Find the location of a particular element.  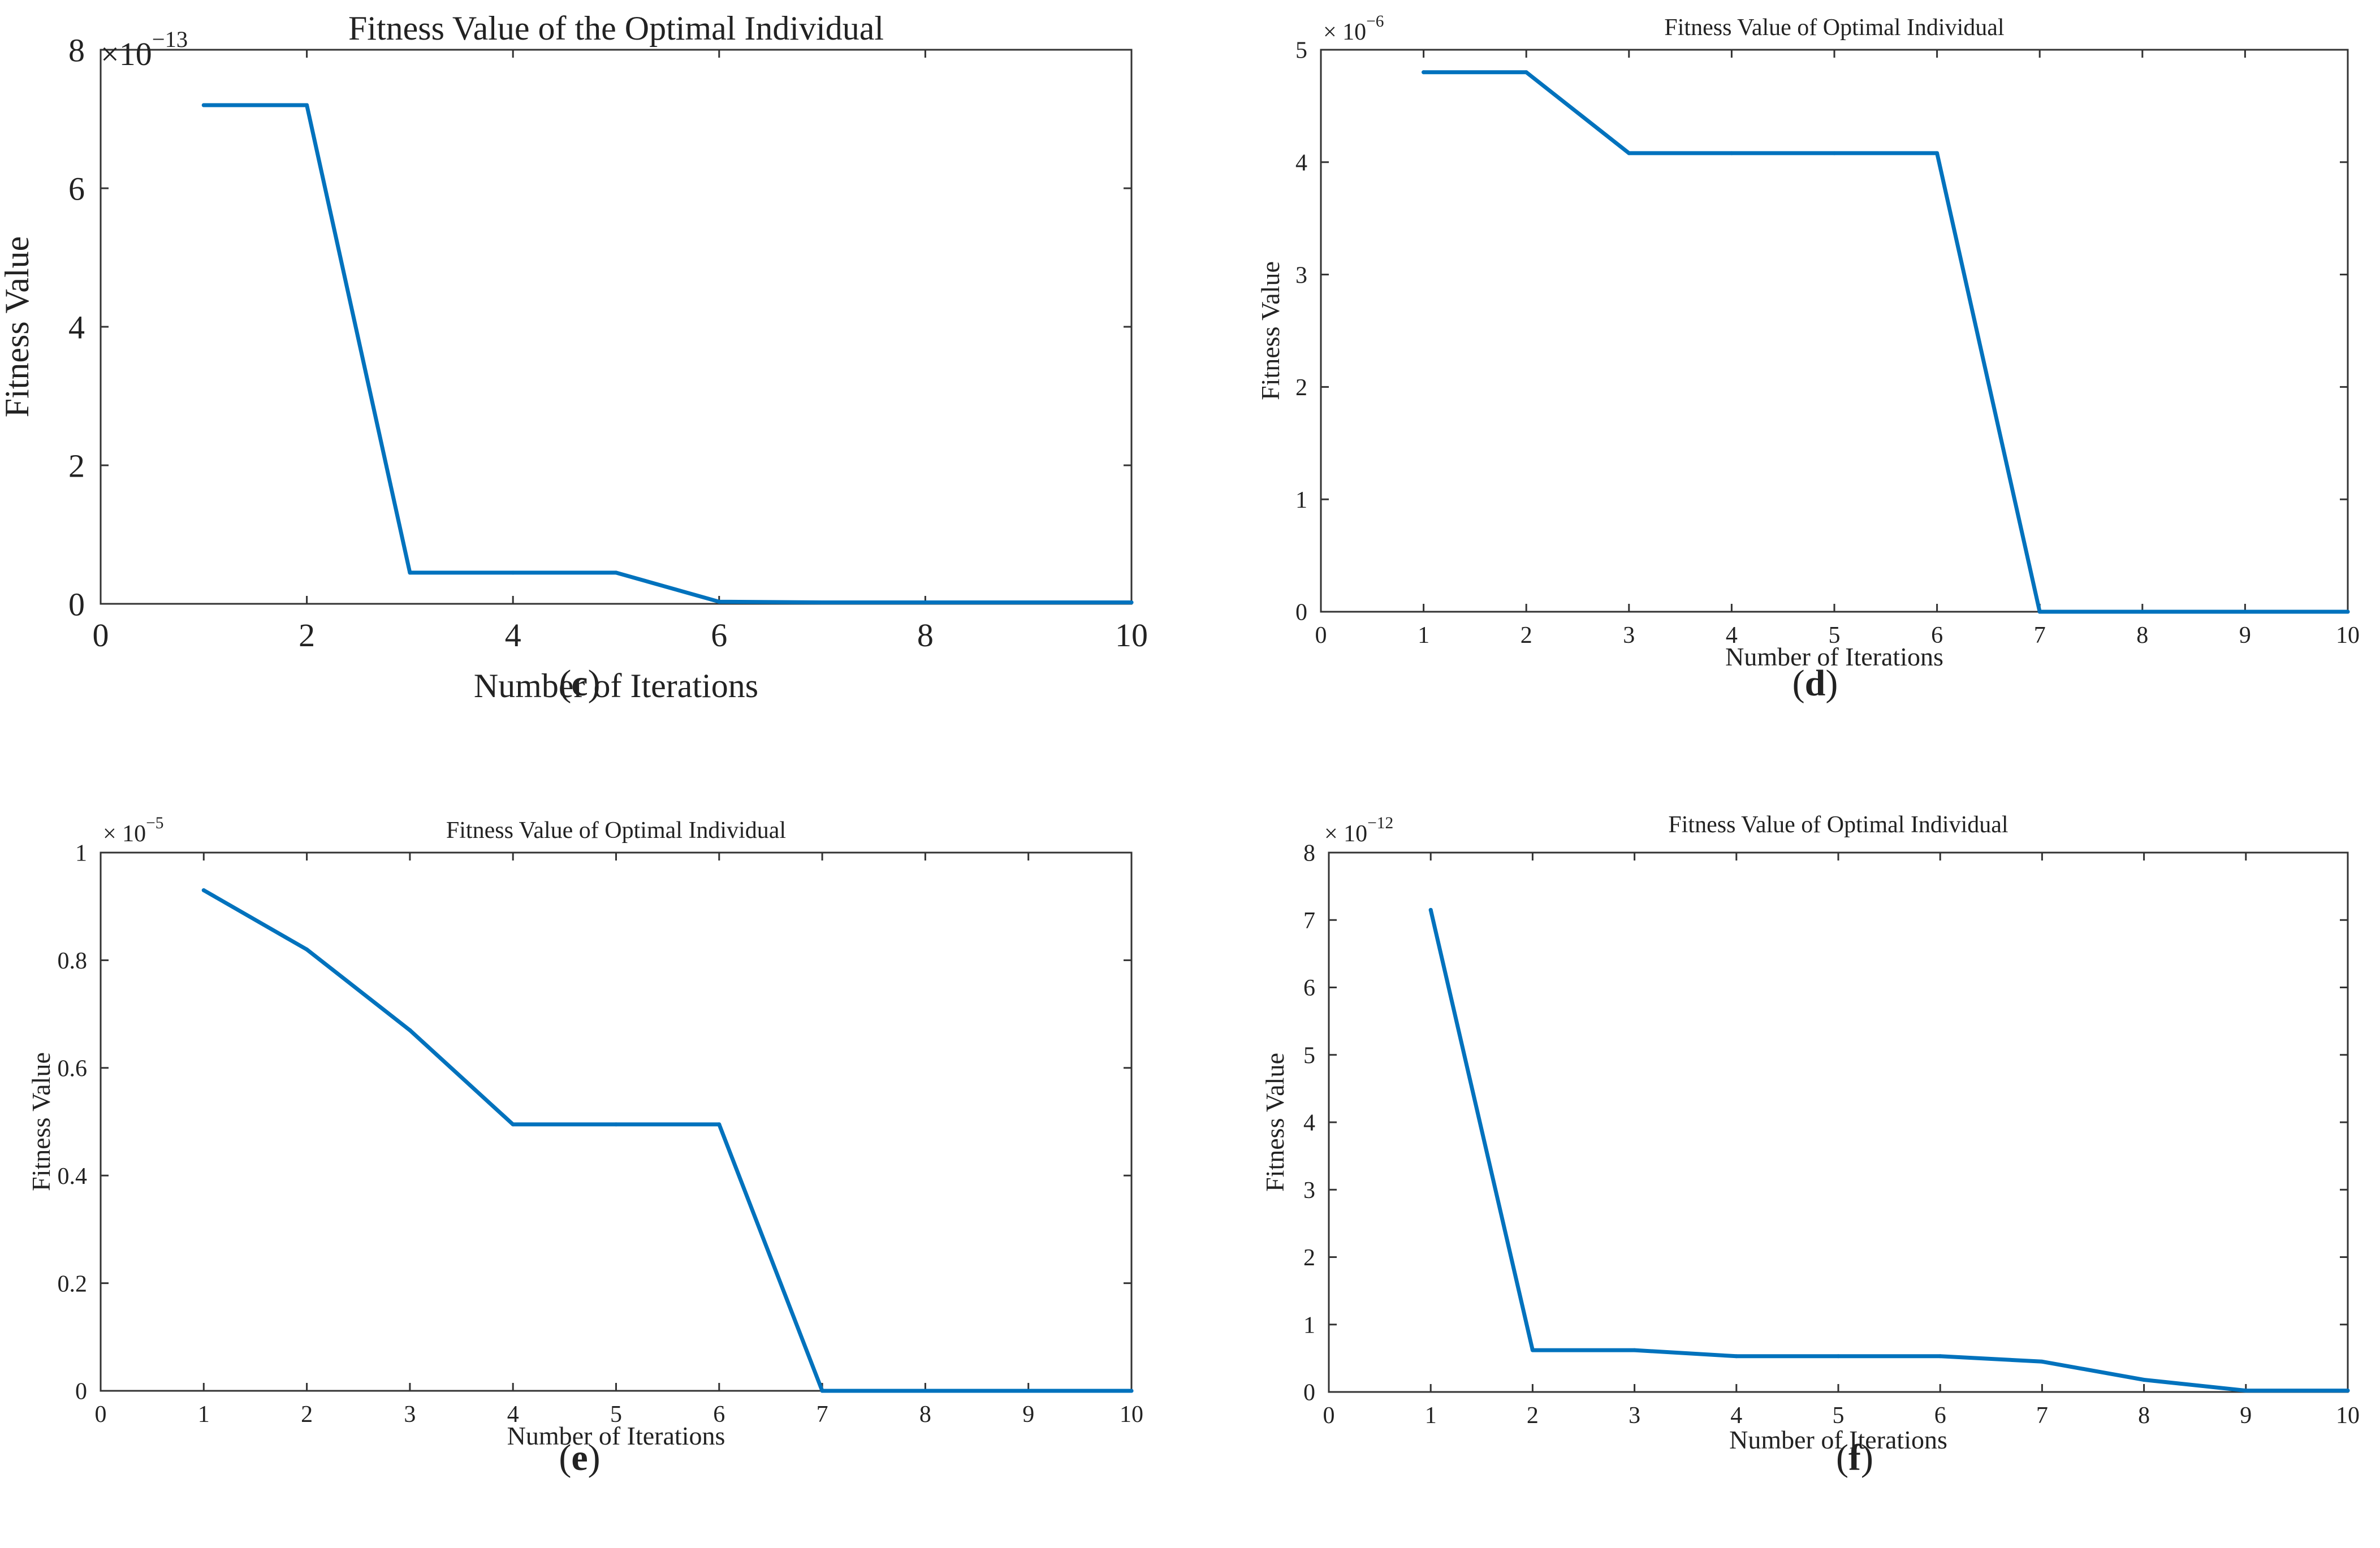

panel-caption: (d) is located at coordinates (1815, 684).